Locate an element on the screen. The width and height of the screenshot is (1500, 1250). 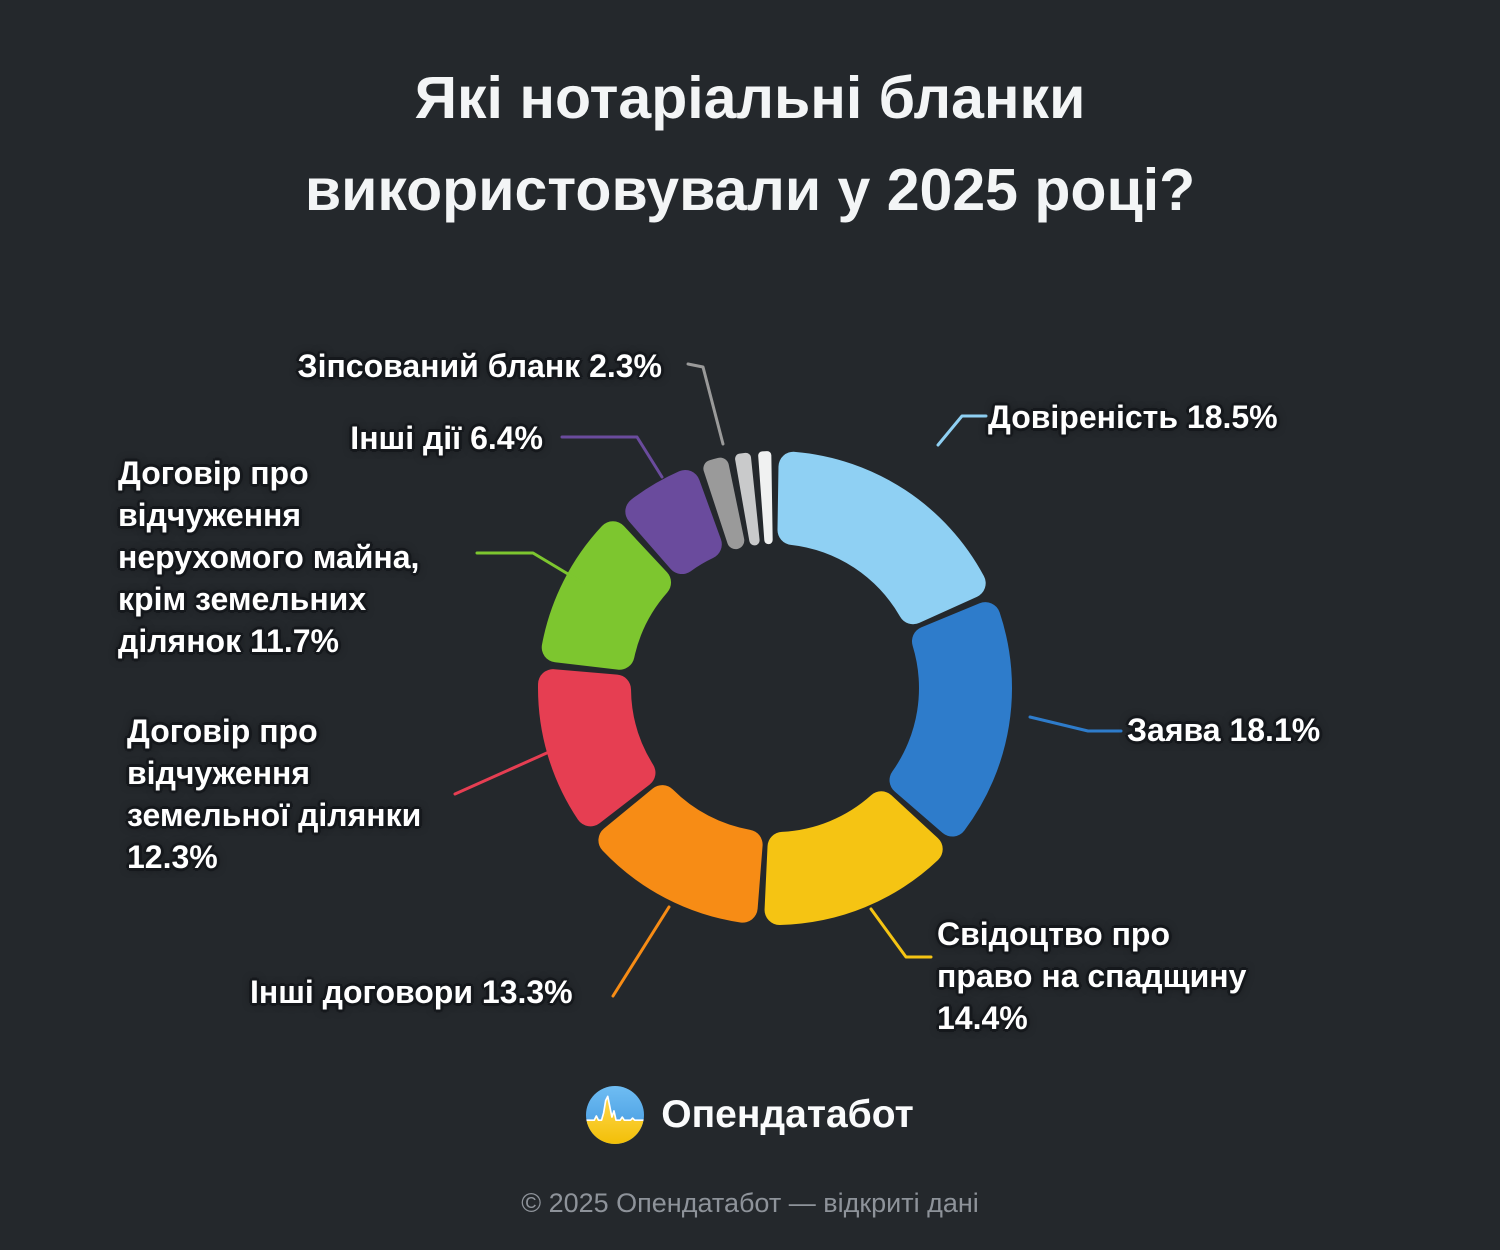
donut-segment-zayava is located at coordinates (950, 719).